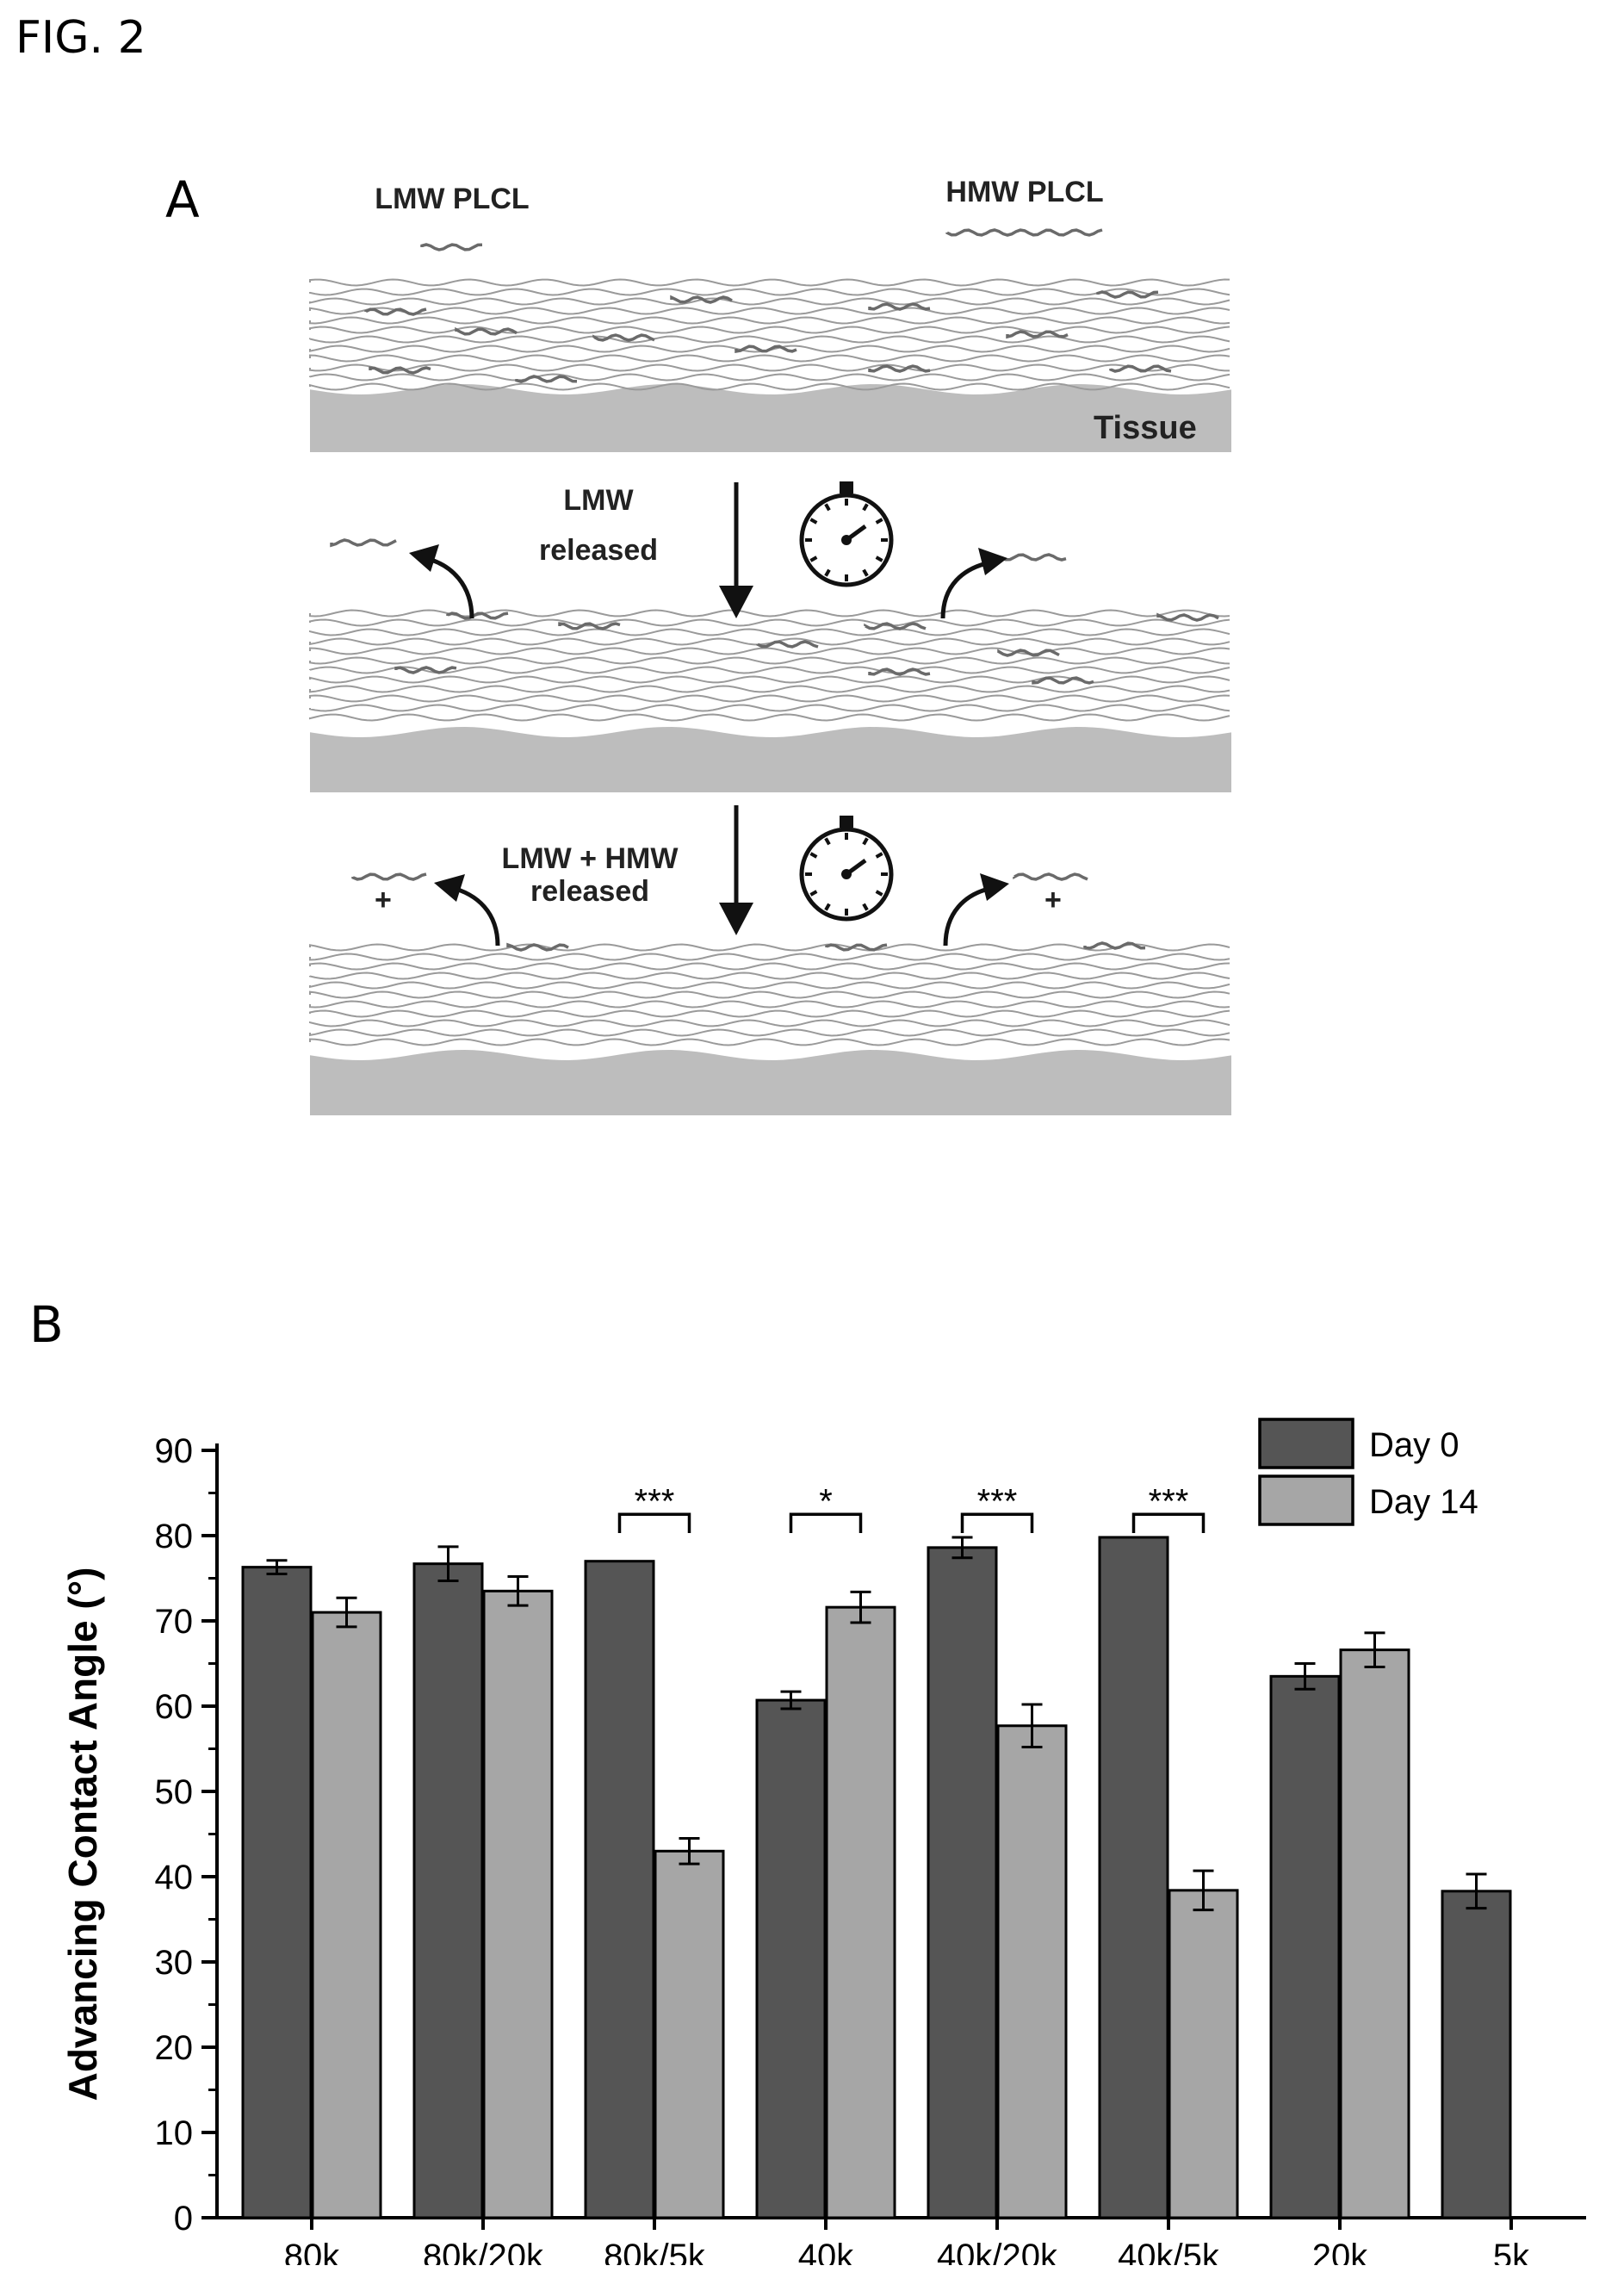 This screenshot has width=1624, height=2272. Describe the element at coordinates (997, 2252) in the screenshot. I see `x-tick-label: 40k/20k` at that location.